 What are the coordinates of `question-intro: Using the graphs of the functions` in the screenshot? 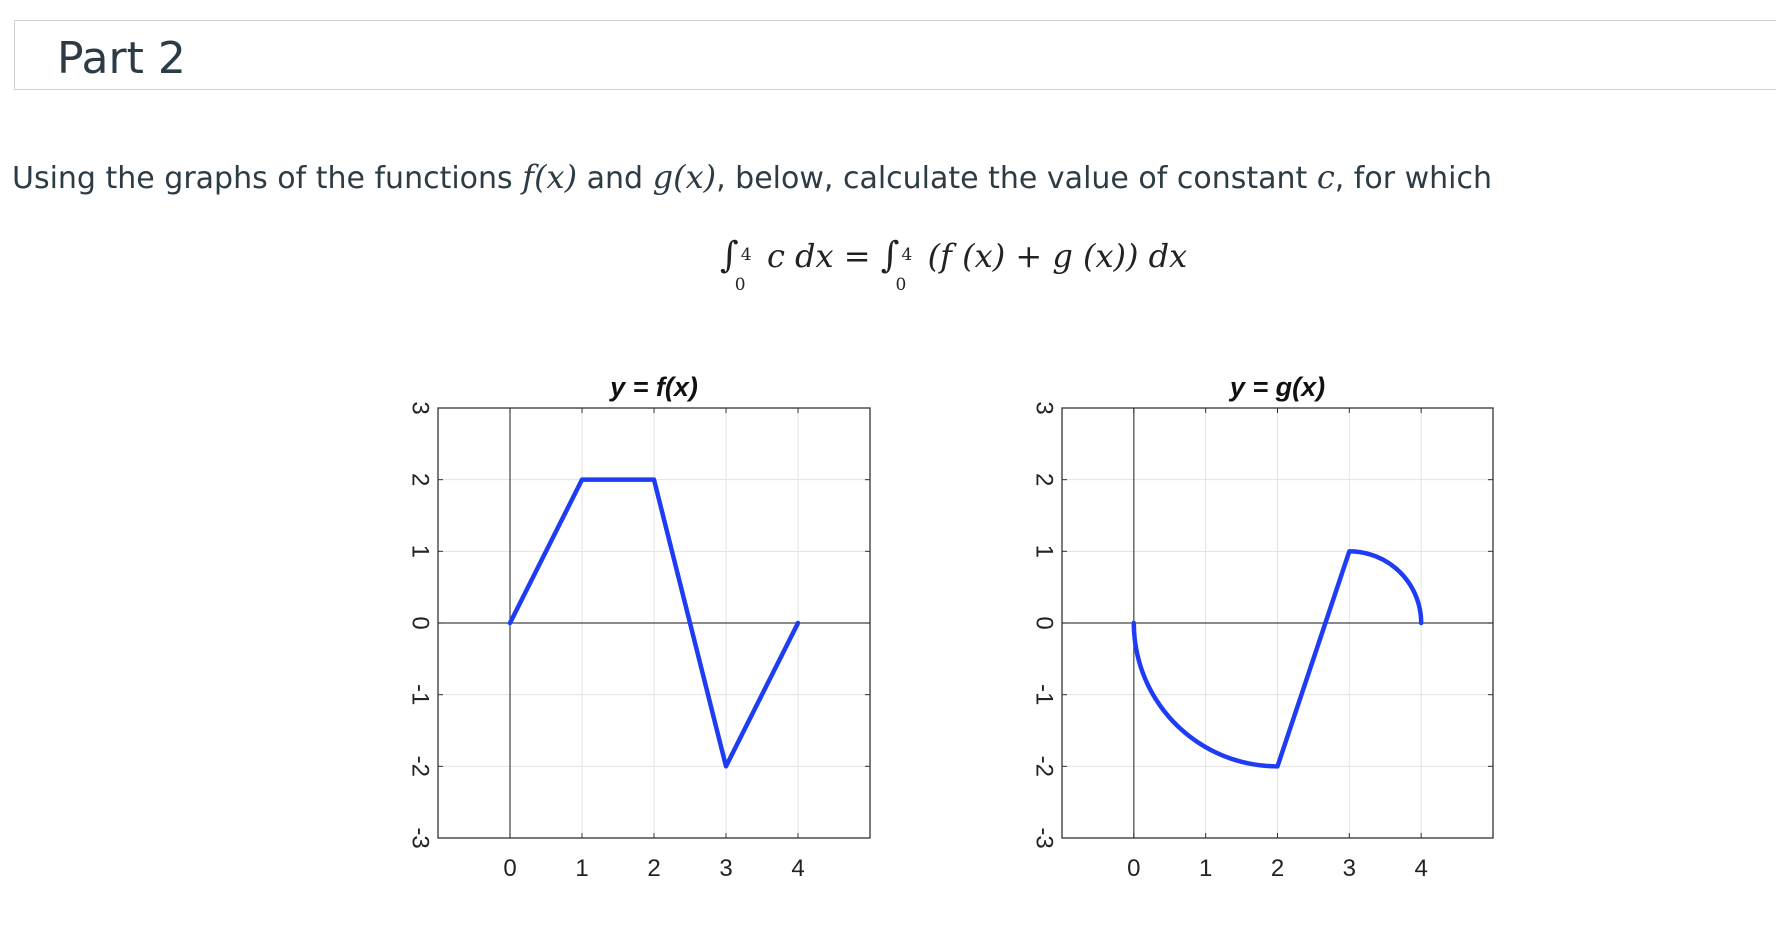 It's located at (267, 178).